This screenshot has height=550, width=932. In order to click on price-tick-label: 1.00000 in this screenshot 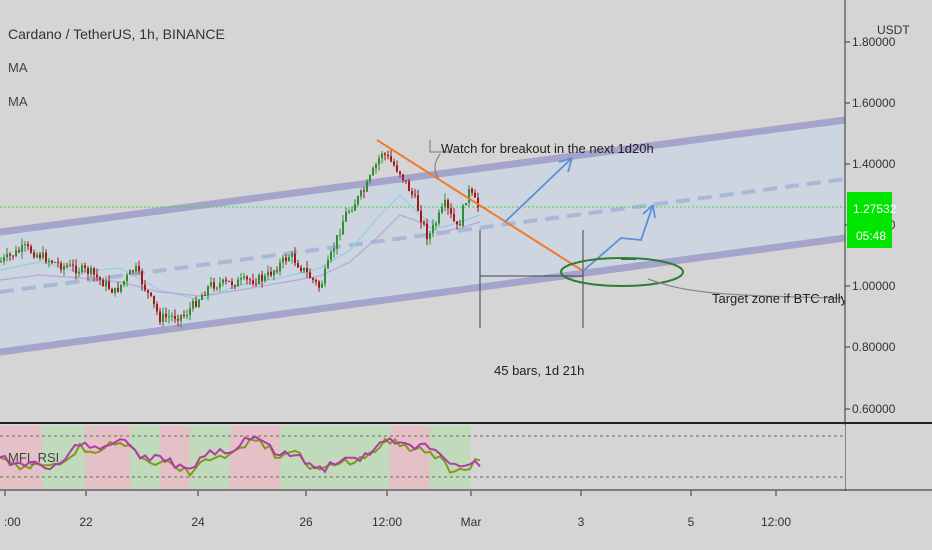, I will do `click(874, 286)`.